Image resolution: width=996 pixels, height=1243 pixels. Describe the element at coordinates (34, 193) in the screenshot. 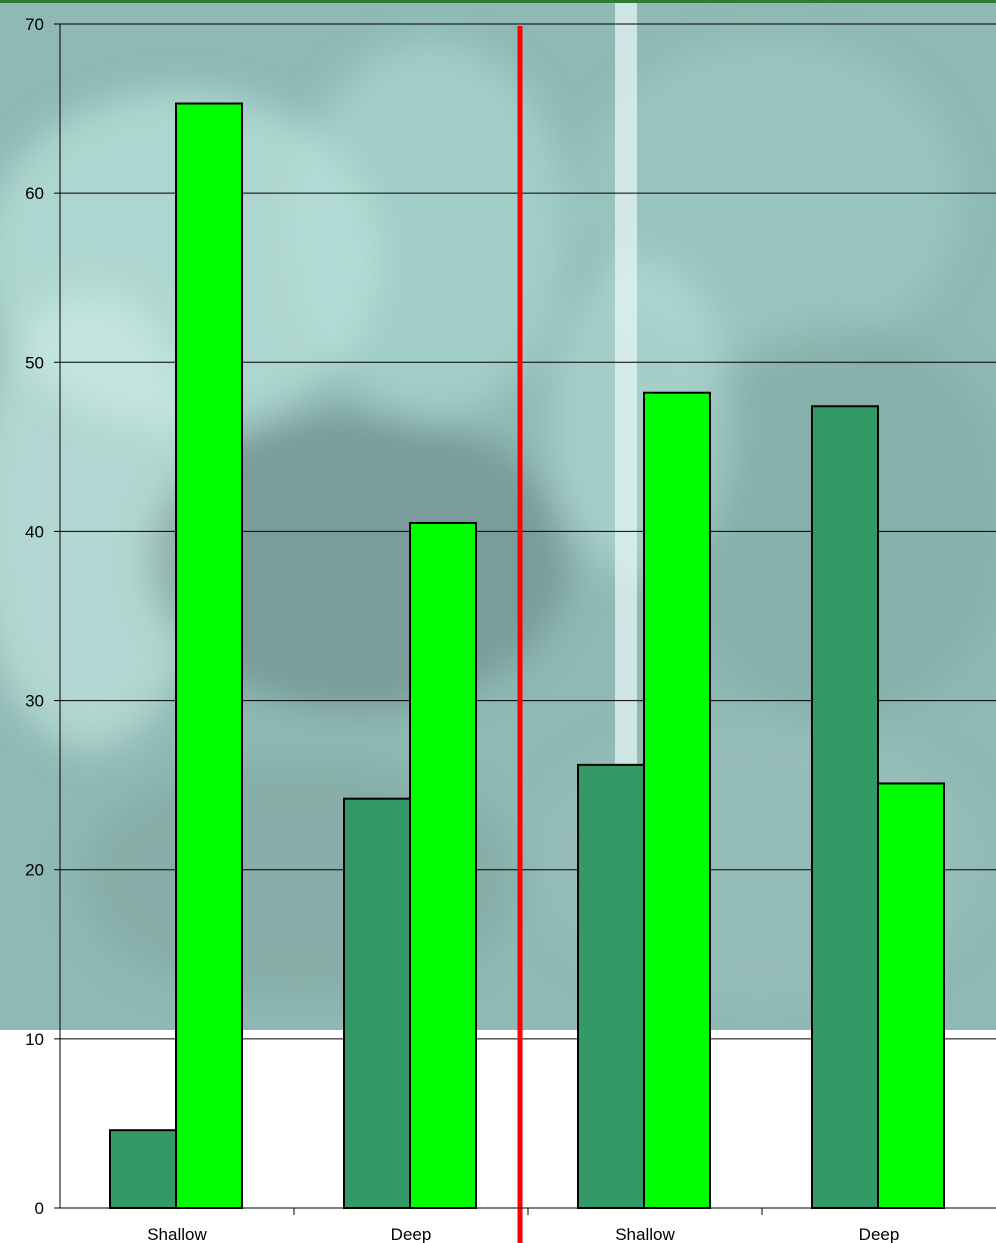

I see `y-tick-label: 60` at that location.